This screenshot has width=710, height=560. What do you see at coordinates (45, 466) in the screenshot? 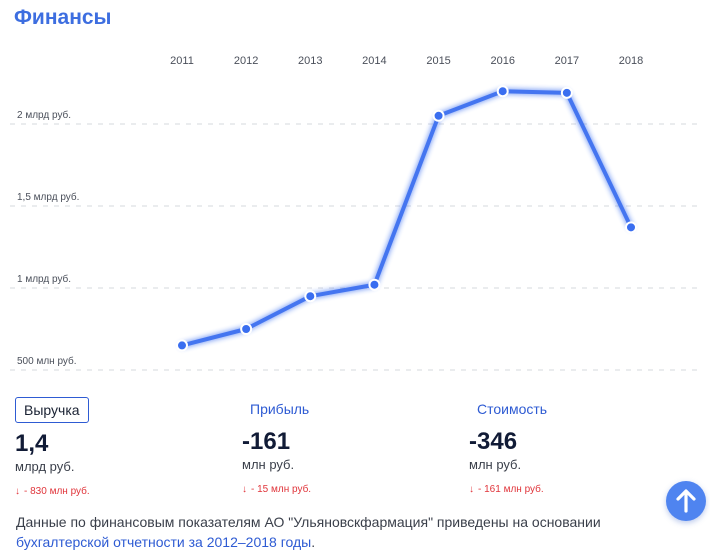
I see `metric-unit: млрд руб.` at bounding box center [45, 466].